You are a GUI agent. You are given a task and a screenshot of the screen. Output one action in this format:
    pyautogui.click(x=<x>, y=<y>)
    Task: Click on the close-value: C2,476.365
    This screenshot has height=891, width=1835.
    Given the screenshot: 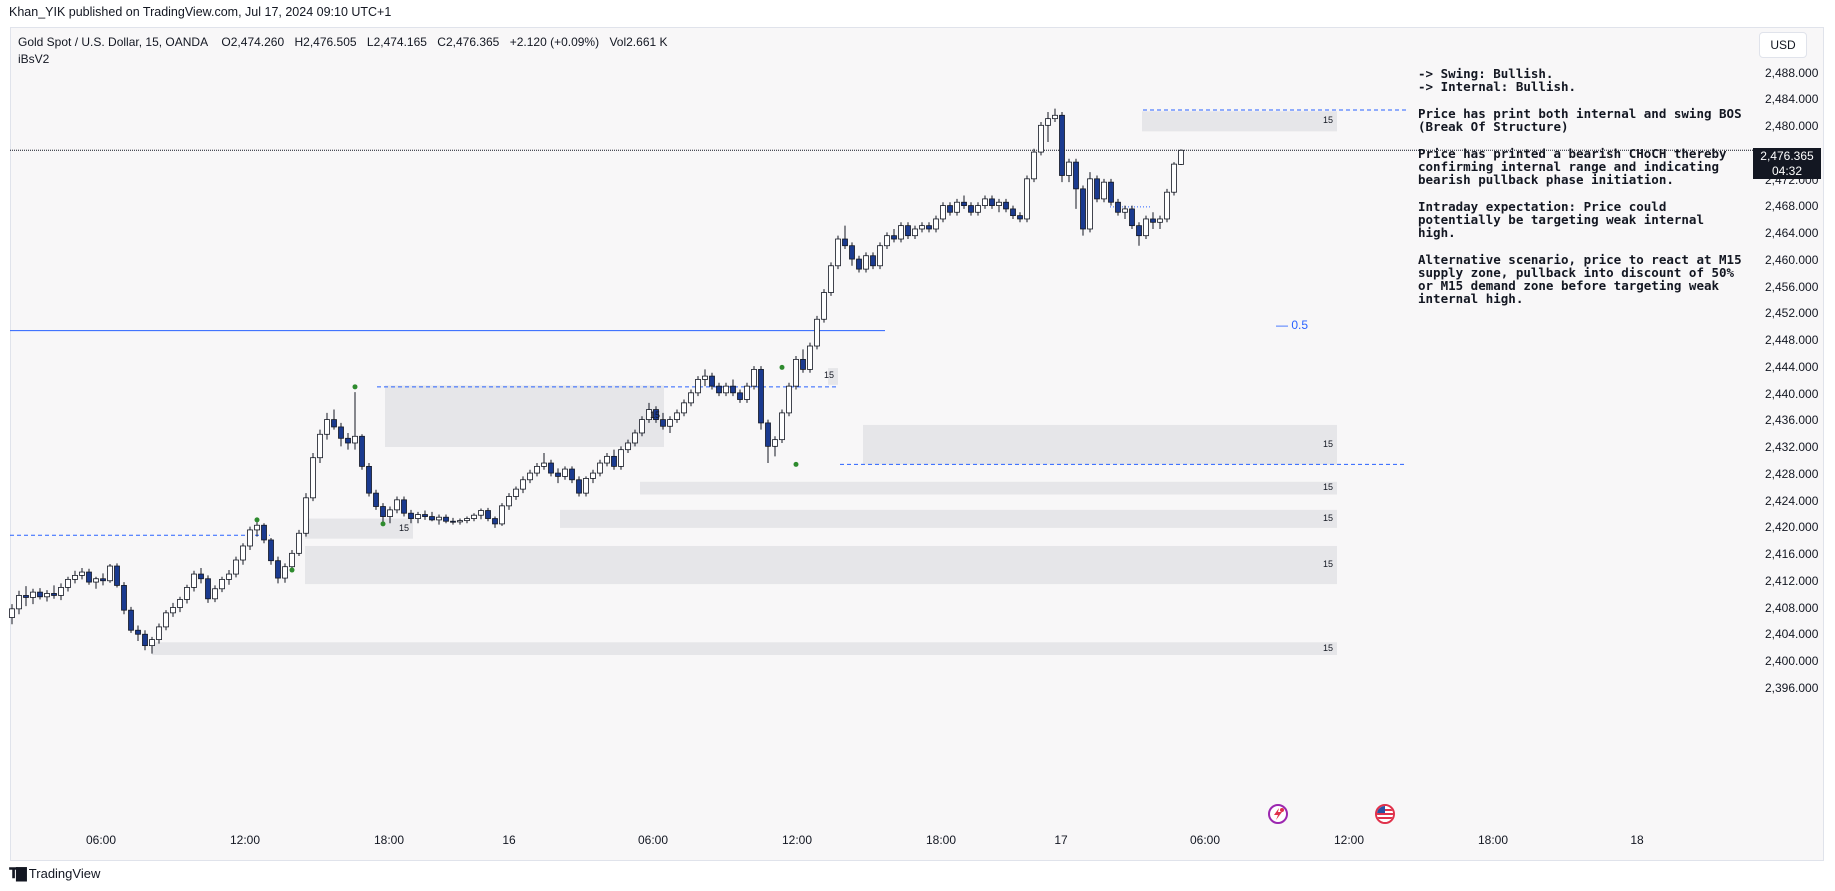 What is the action you would take?
    pyautogui.click(x=468, y=42)
    